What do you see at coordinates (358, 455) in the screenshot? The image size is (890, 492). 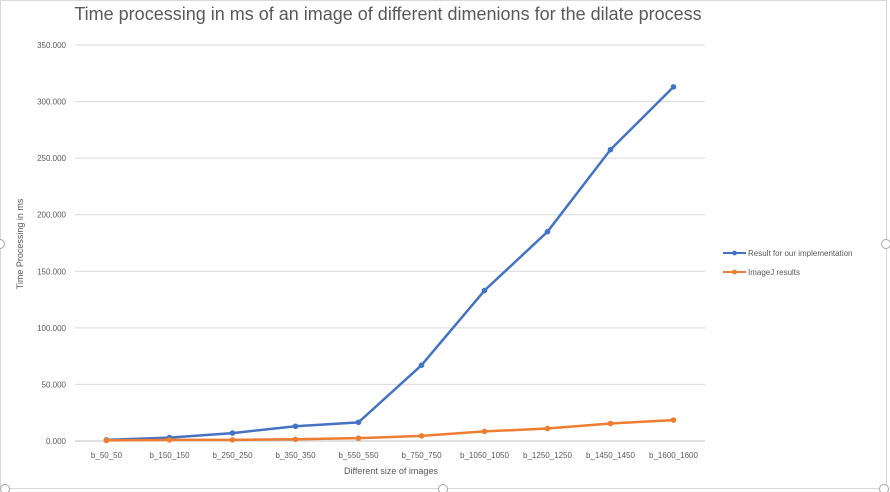 I see `x-tick-label: b_550_550` at bounding box center [358, 455].